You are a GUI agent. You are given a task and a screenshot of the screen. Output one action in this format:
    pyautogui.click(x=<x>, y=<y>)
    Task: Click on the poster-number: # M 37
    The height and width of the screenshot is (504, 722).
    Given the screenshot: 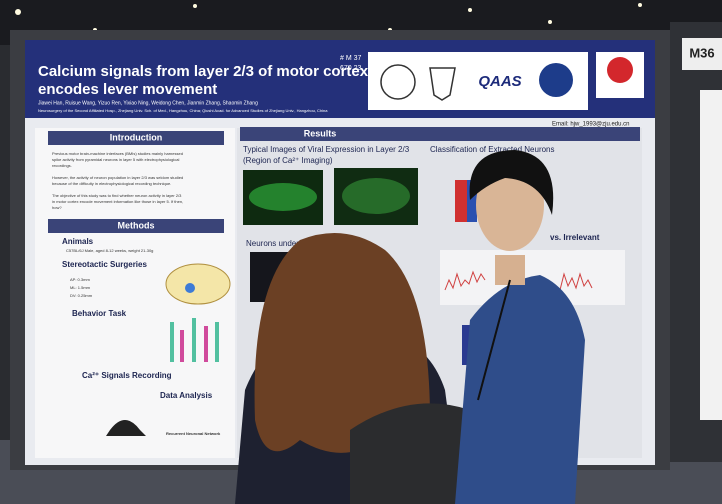 What is the action you would take?
    pyautogui.click(x=351, y=58)
    